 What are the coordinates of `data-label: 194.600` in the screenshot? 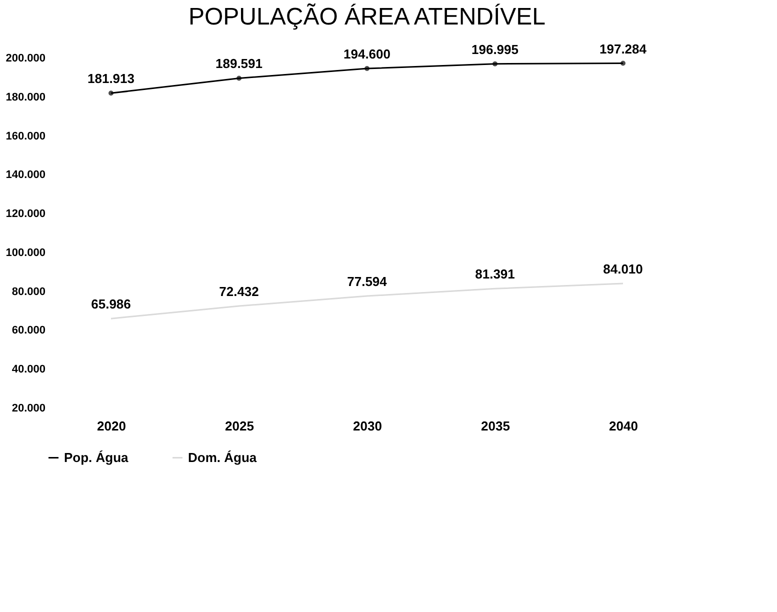 It's located at (367, 54).